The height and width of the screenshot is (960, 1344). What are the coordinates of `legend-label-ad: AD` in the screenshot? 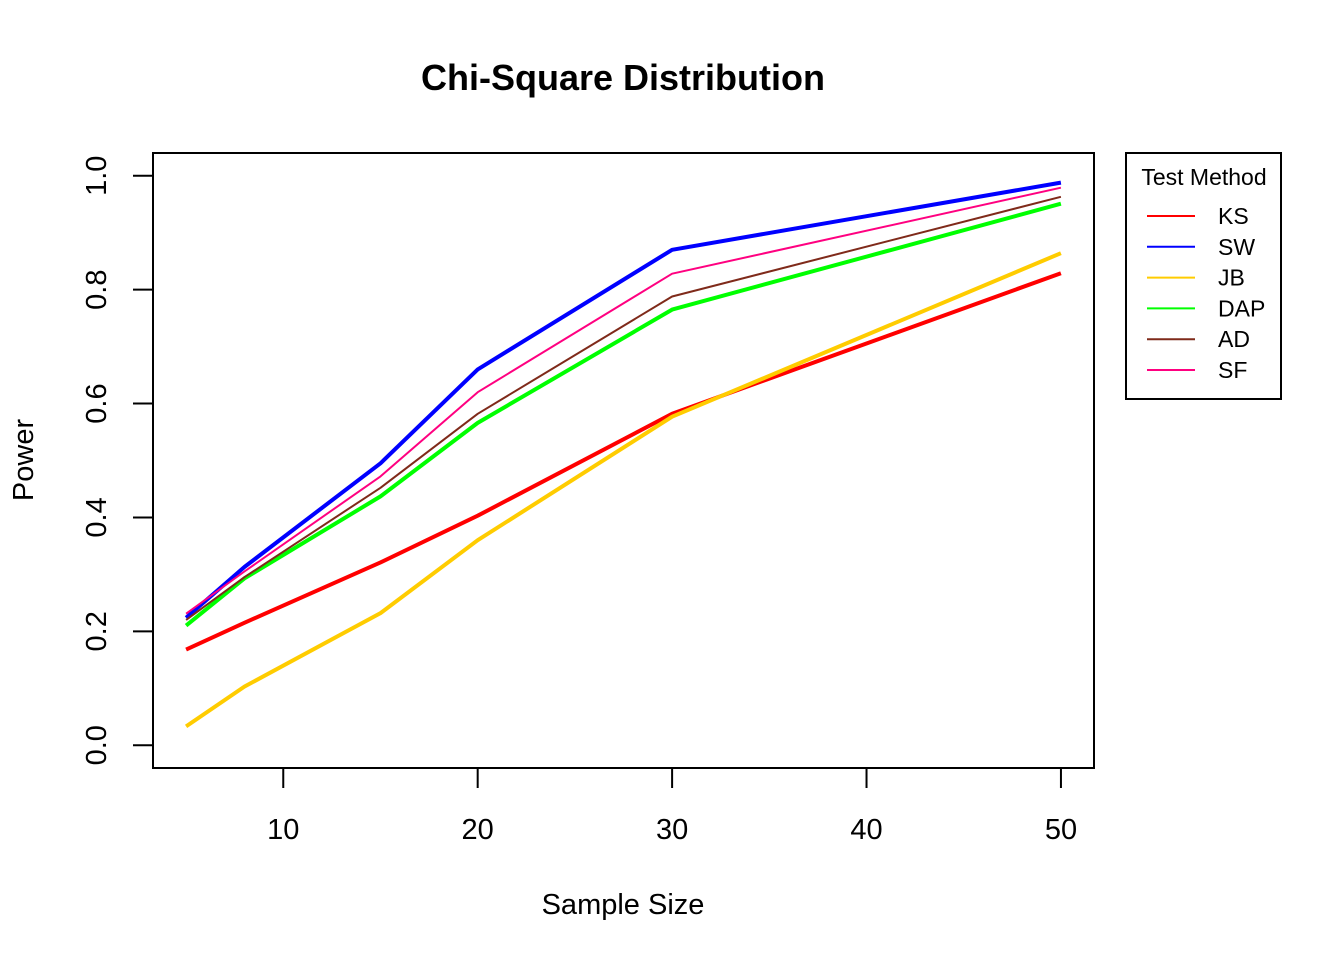 It's located at (1234, 339).